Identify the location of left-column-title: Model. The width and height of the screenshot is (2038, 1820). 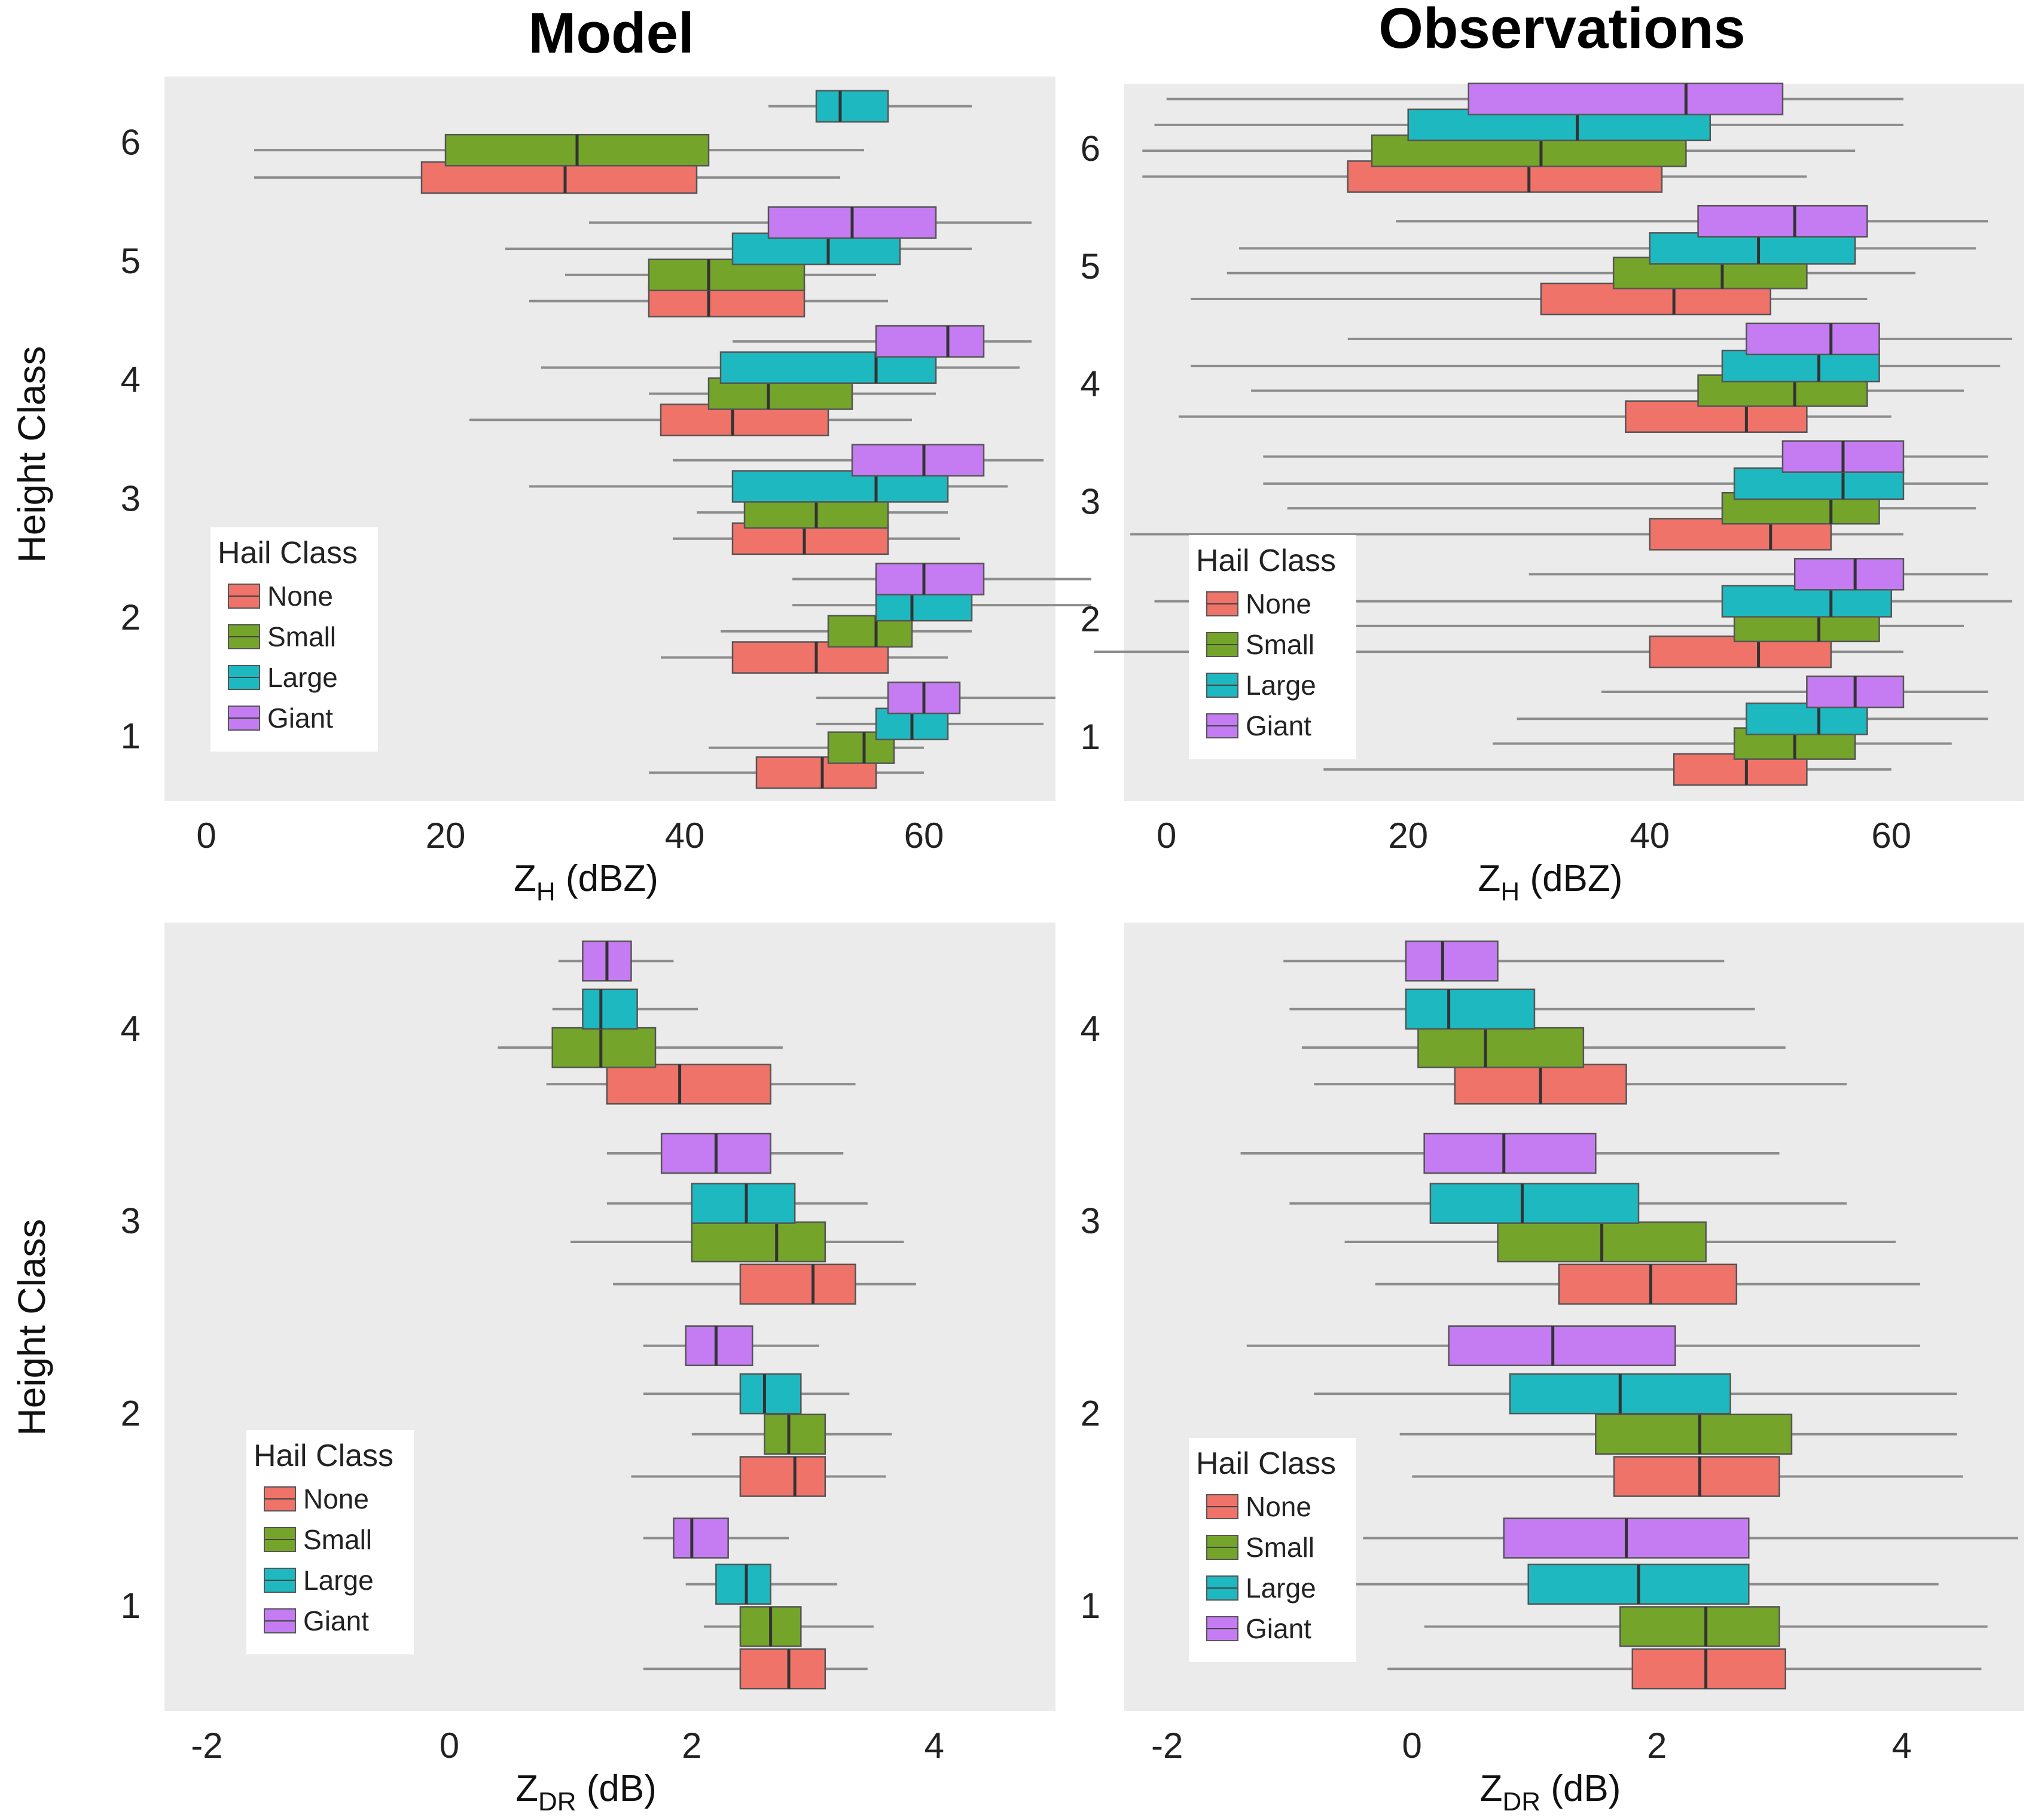
(611, 33).